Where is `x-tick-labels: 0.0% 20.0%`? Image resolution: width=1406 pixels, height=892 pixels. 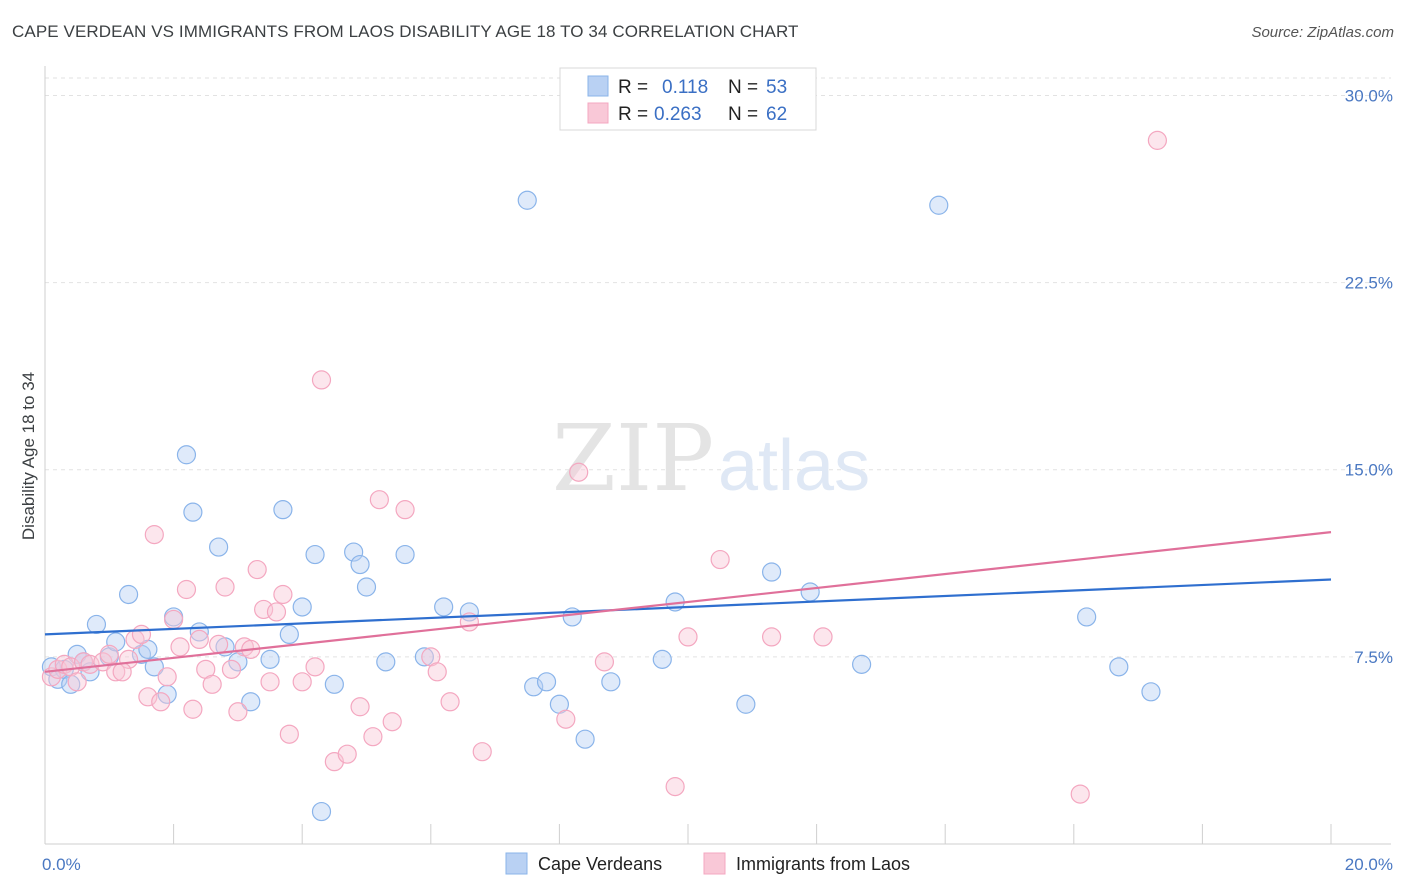 x-tick-labels: 0.0% 20.0% is located at coordinates (717, 864).